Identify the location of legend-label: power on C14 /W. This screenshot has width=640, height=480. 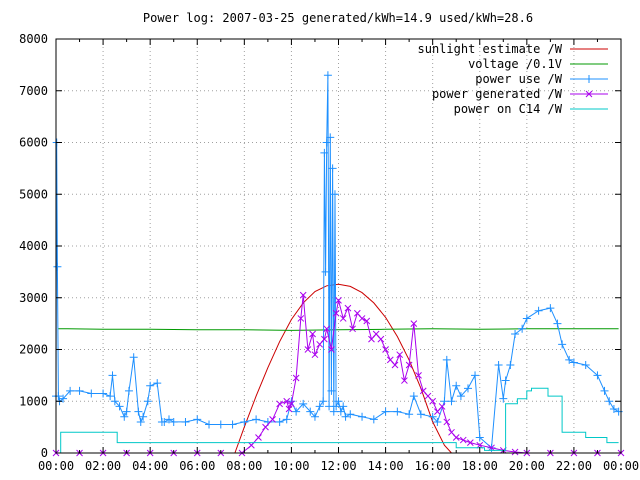
(508, 109).